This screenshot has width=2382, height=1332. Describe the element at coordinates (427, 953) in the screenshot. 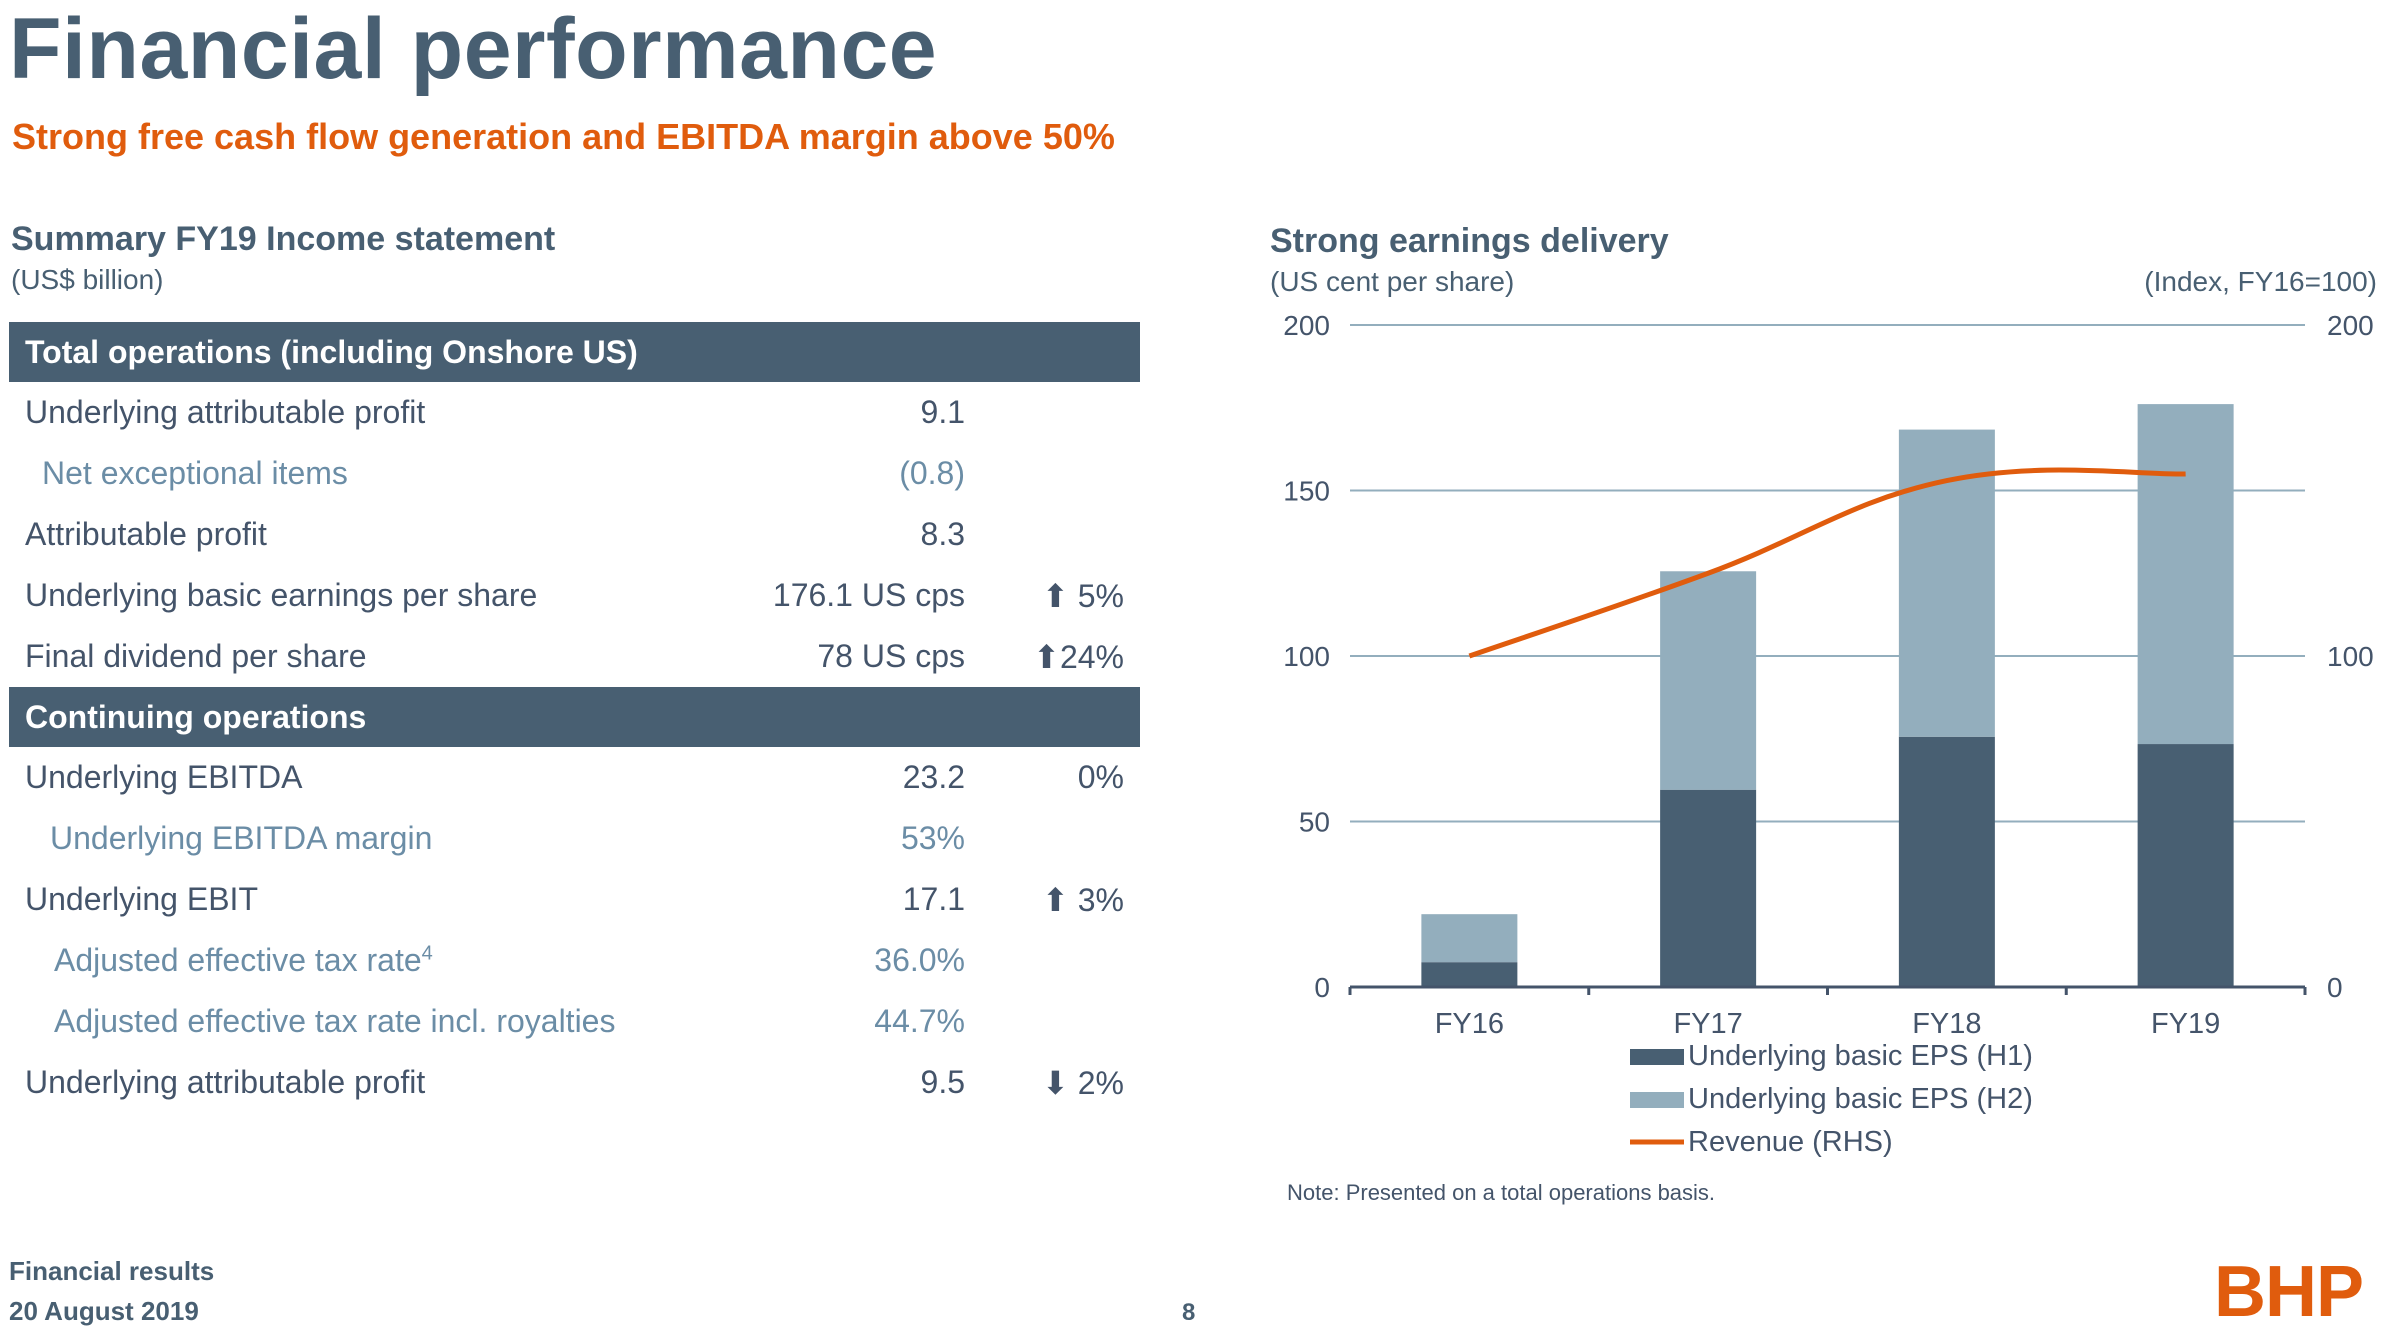

I see `footnote-ref: 4` at that location.